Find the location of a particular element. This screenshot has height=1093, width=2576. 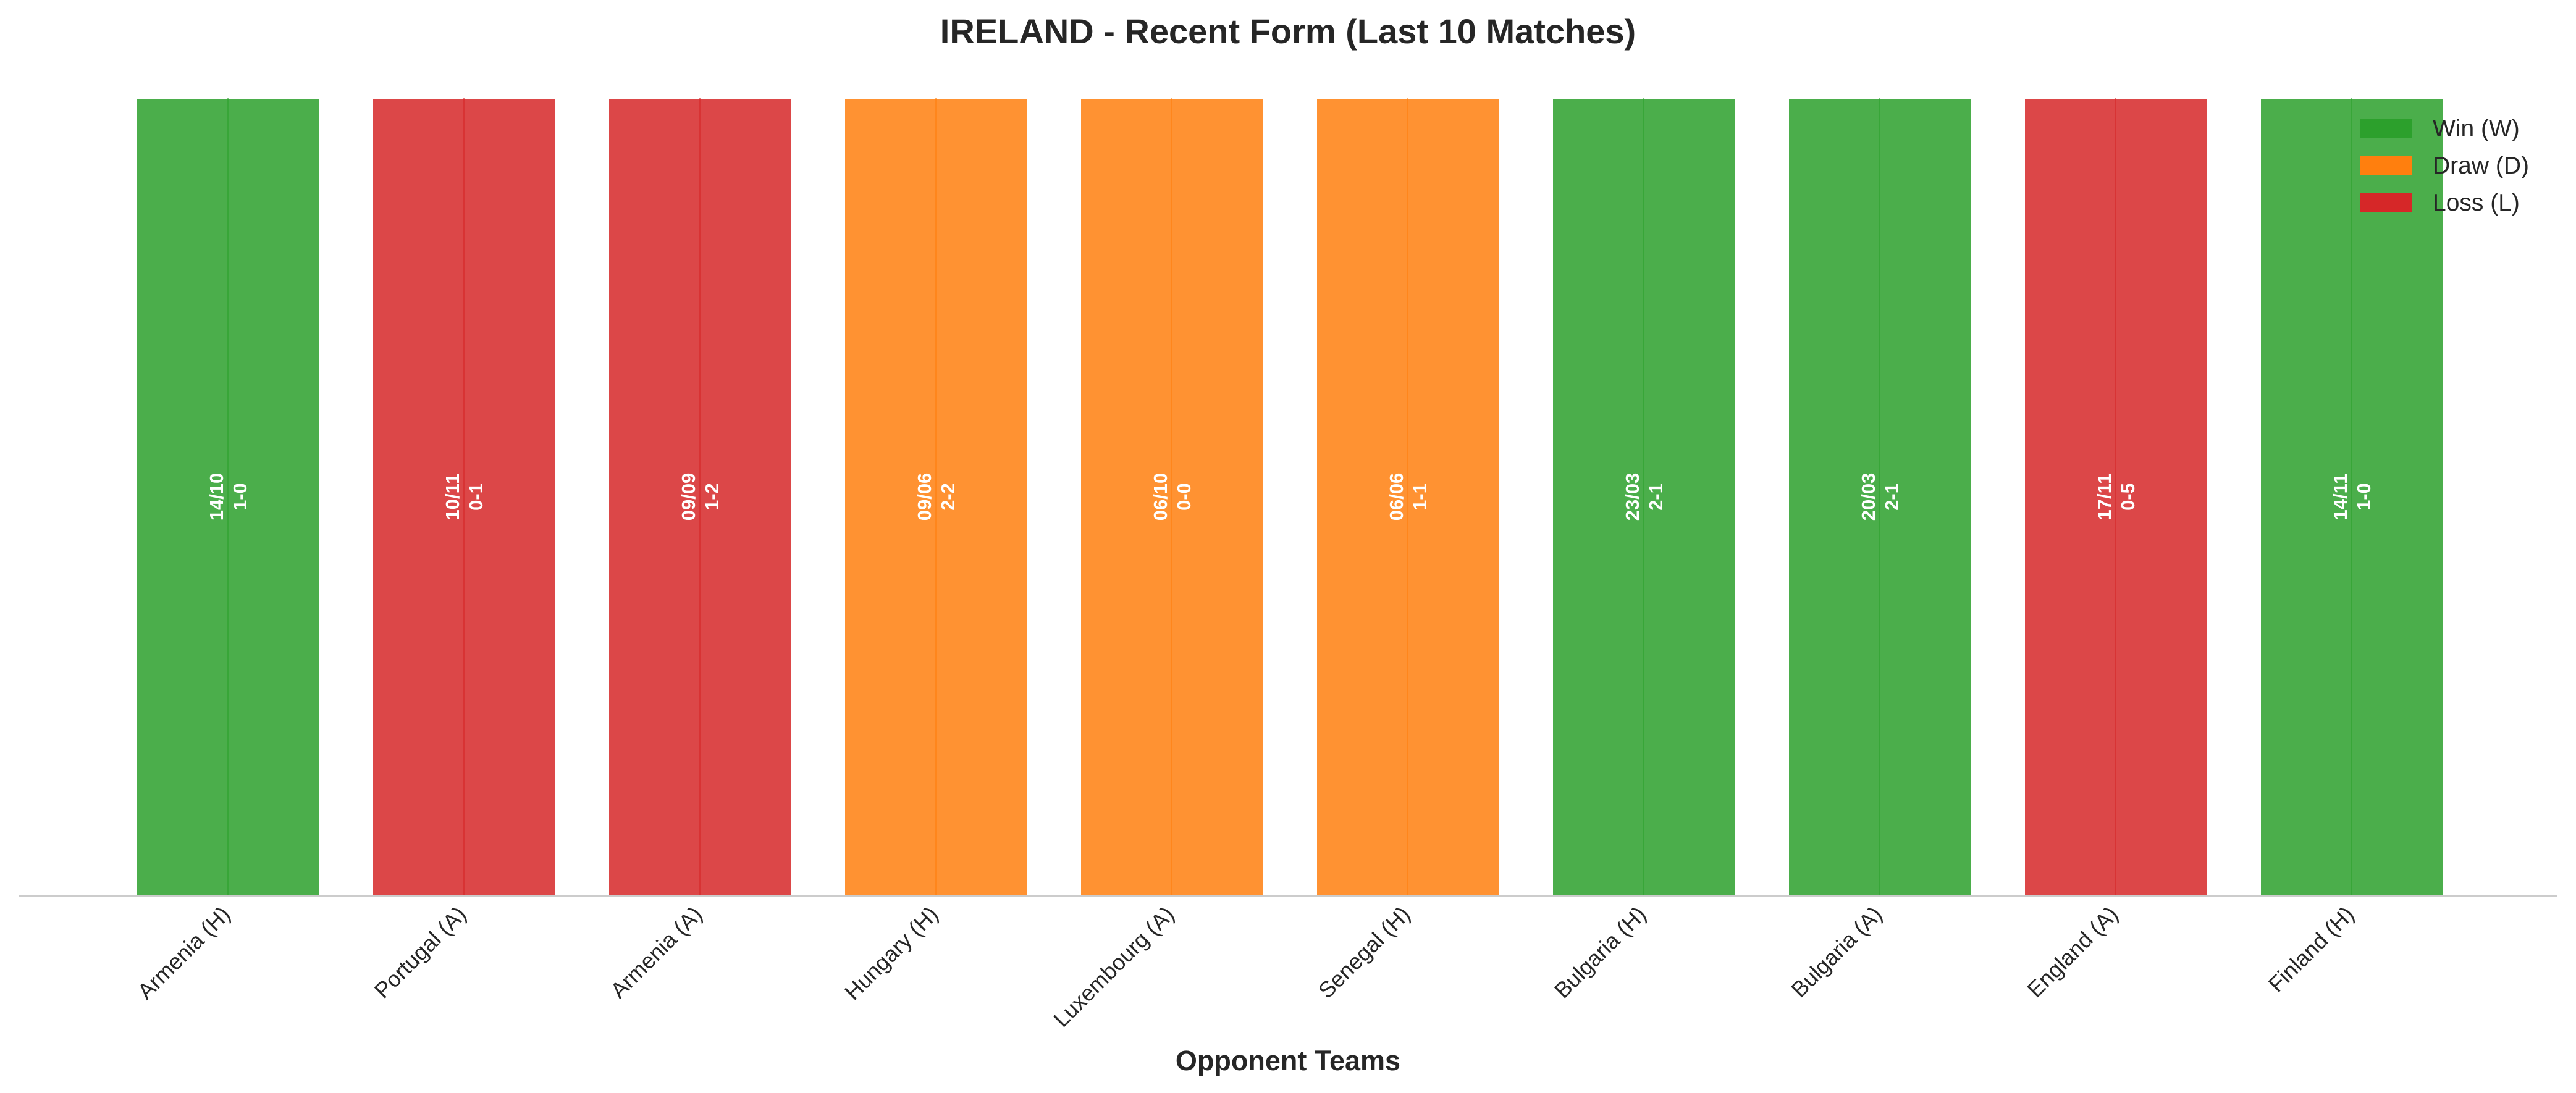

x-tick-label: Finland (H) is located at coordinates (2311, 949).